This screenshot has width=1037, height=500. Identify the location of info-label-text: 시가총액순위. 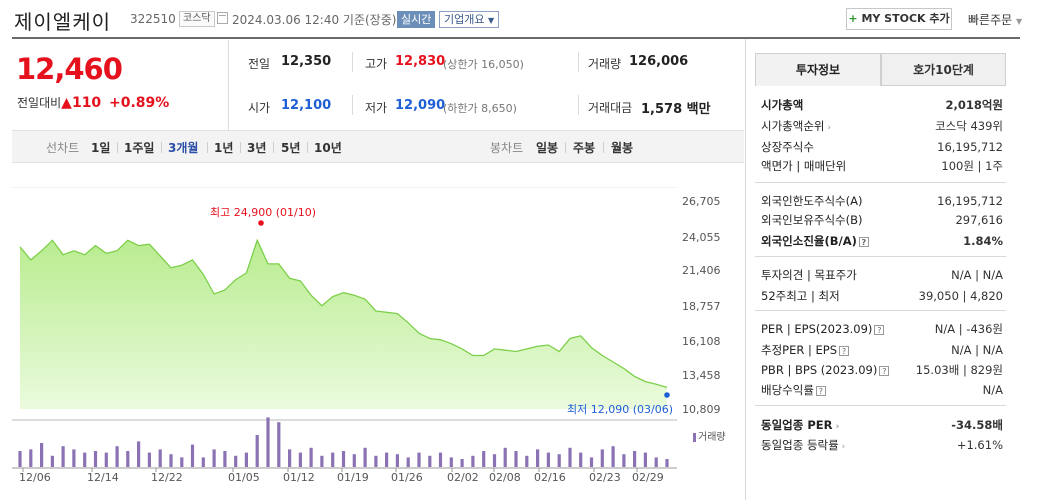
(793, 126).